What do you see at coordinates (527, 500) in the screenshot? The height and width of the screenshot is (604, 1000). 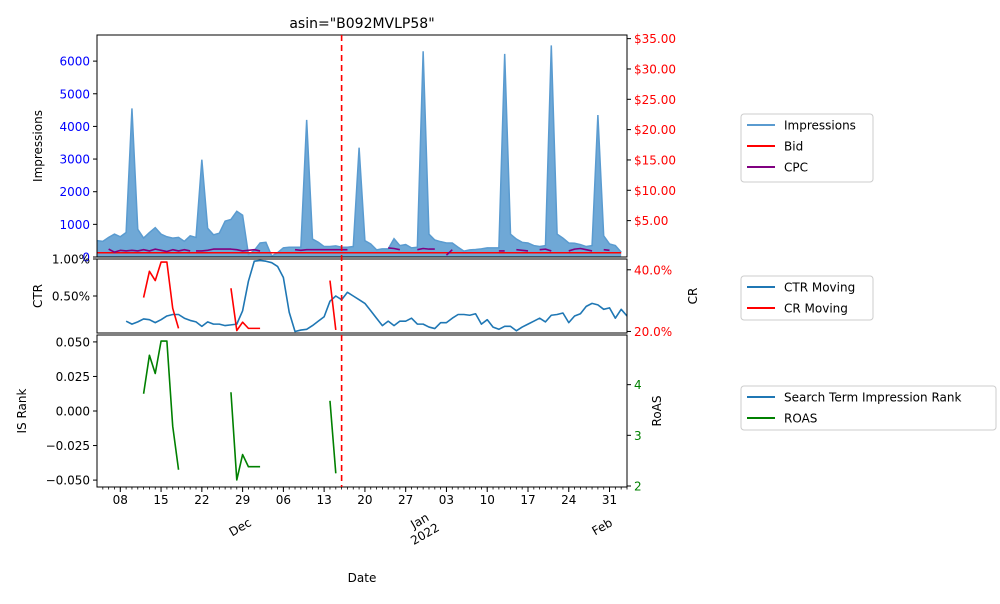 I see `x-tick-label: 17` at bounding box center [527, 500].